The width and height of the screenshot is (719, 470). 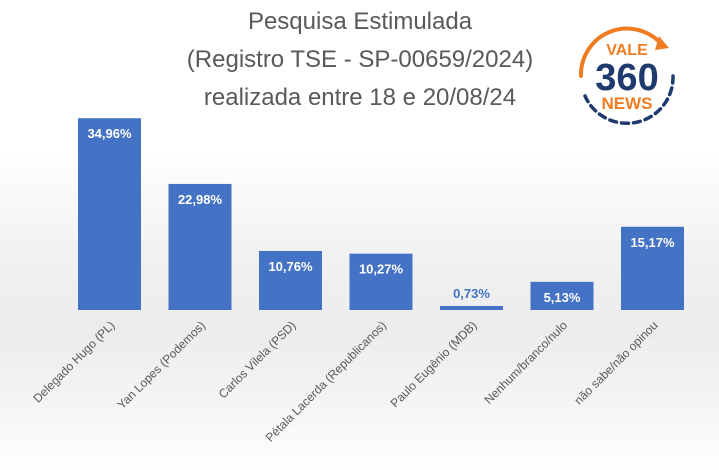 I want to click on logo-text-360: 360, so click(x=626, y=78).